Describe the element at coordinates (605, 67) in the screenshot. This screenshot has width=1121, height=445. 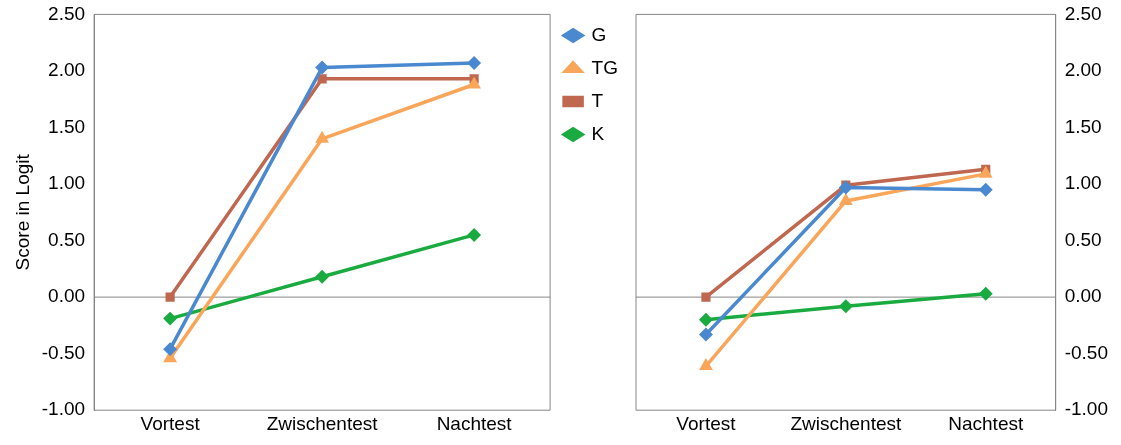
I see `legend-label: TG` at that location.